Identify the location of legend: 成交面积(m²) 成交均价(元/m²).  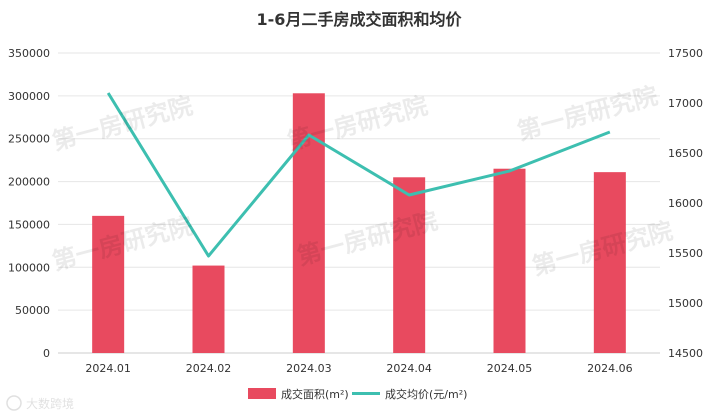
(357, 394).